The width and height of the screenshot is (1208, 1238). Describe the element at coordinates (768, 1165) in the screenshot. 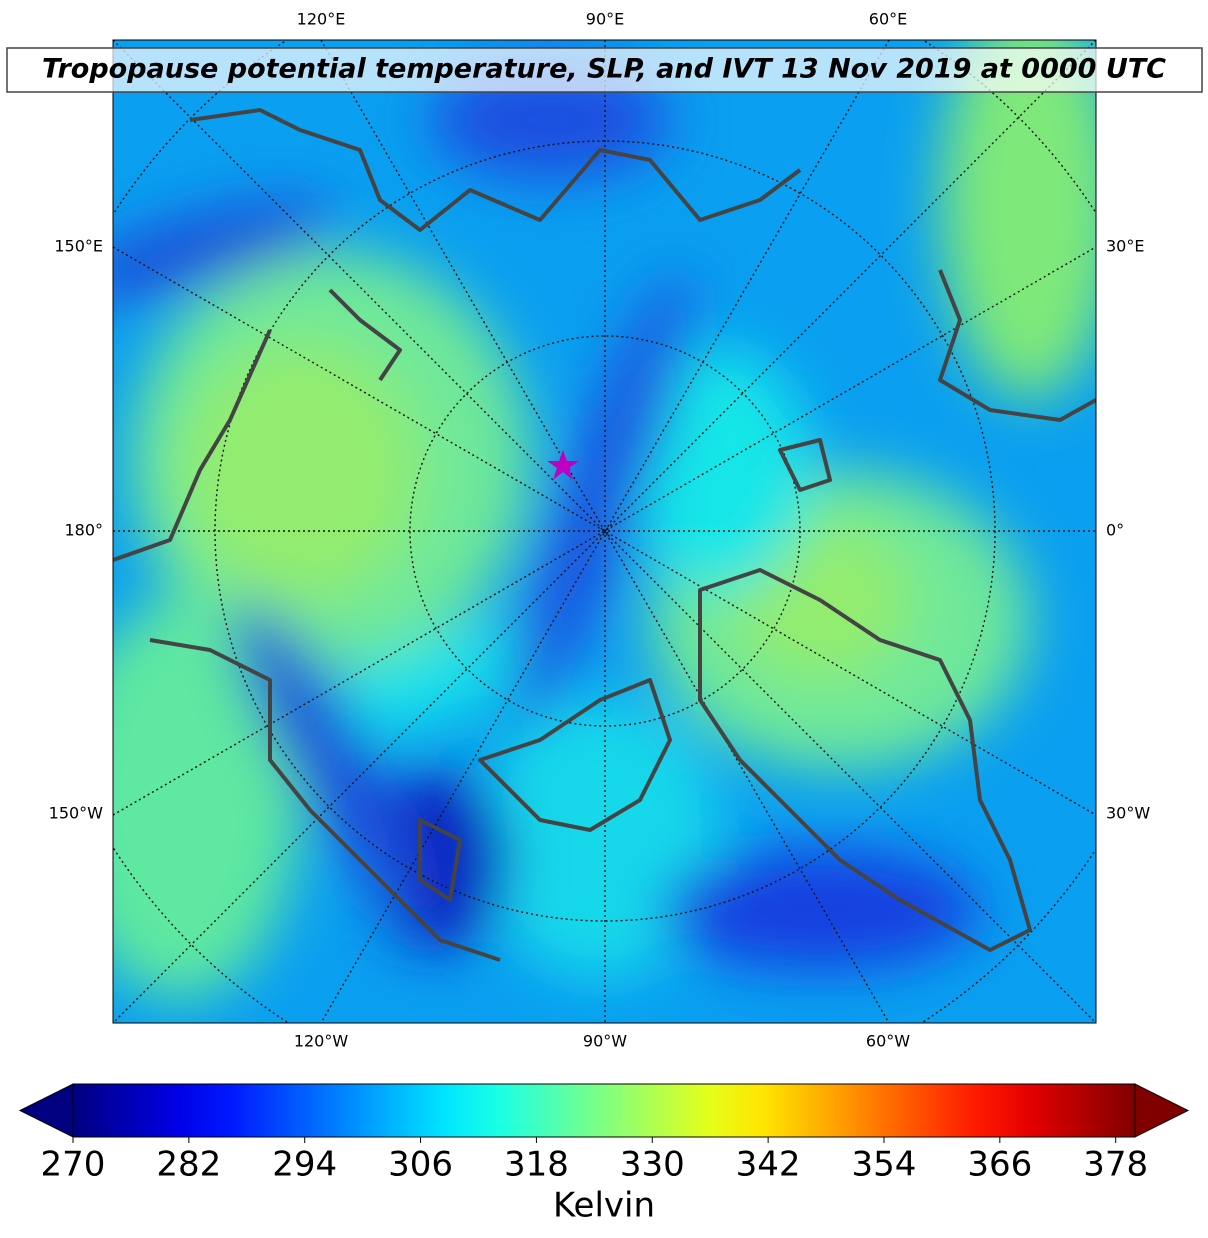

I see `colorbar-tick-label: 342` at that location.